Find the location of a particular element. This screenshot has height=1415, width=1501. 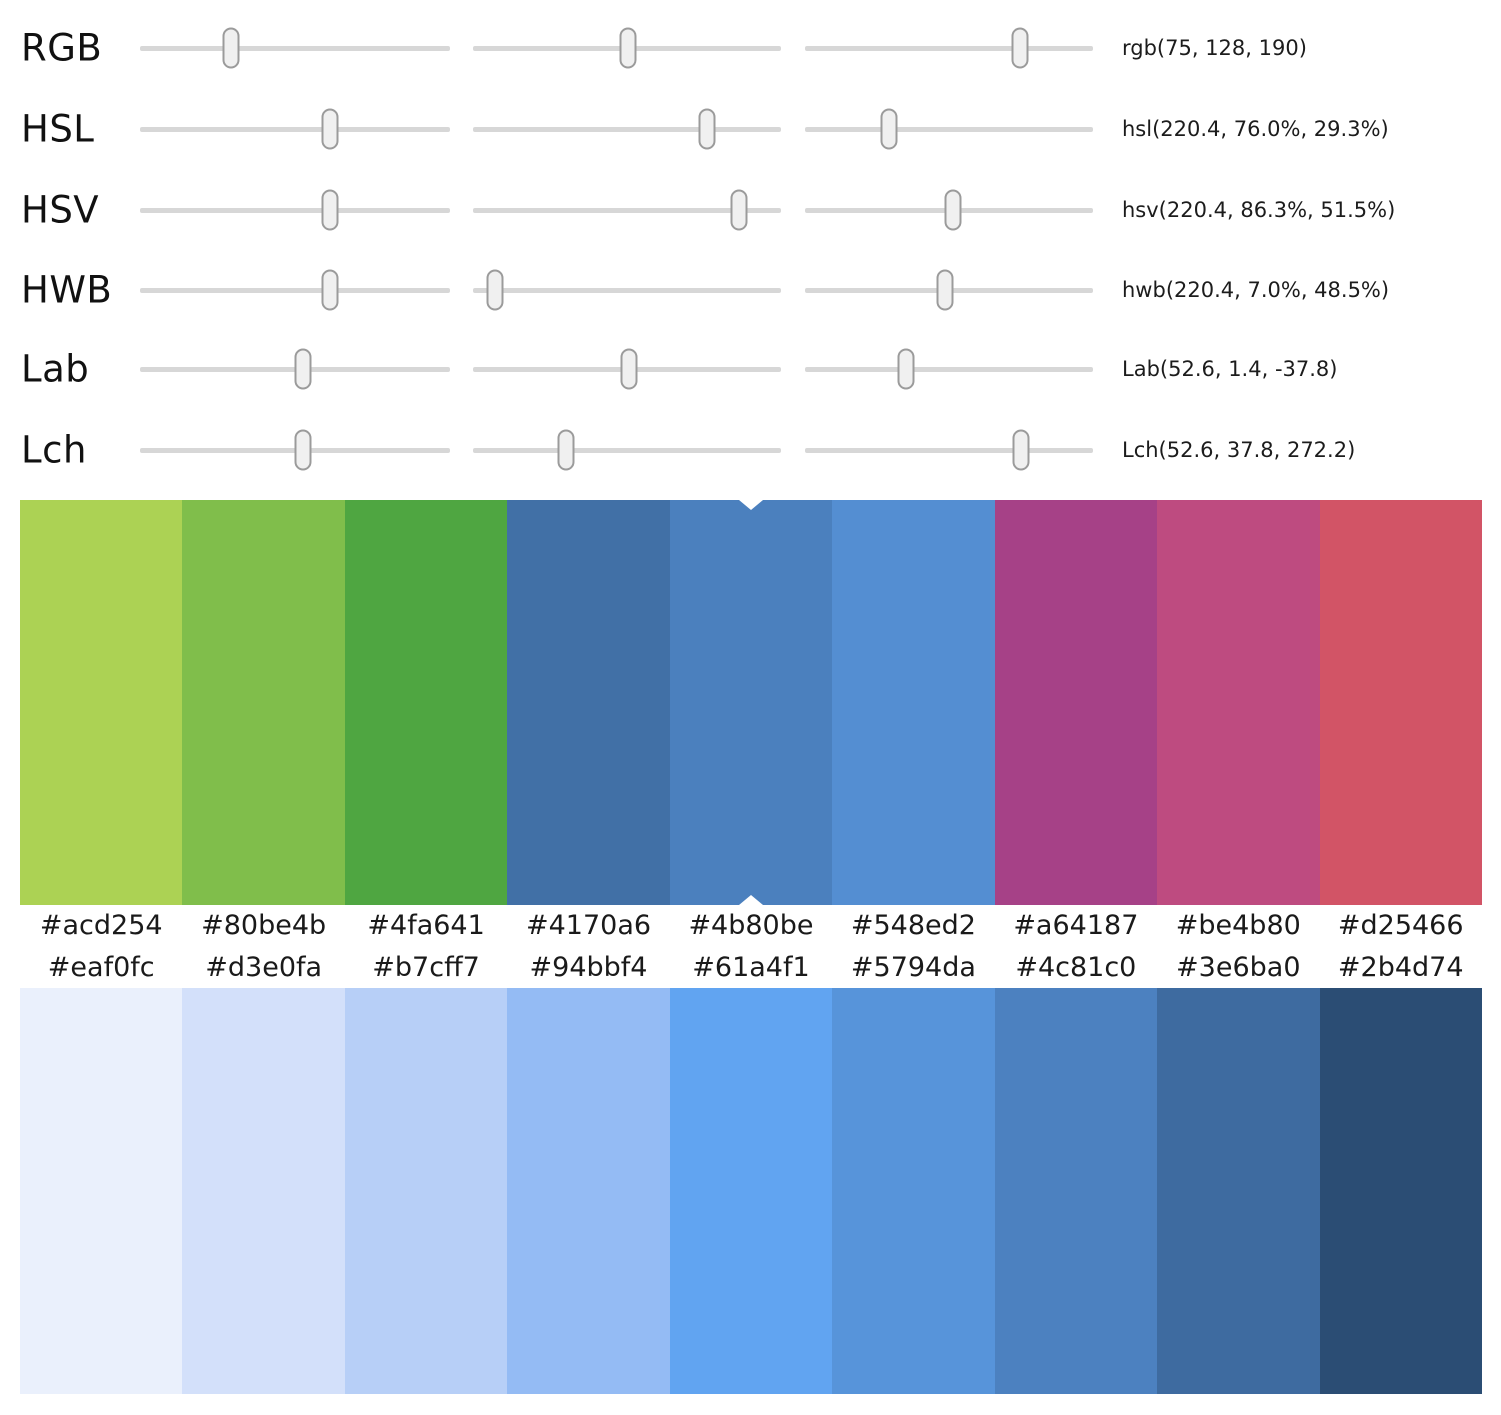

hue-hex-label-2: #80be4b is located at coordinates (264, 925).